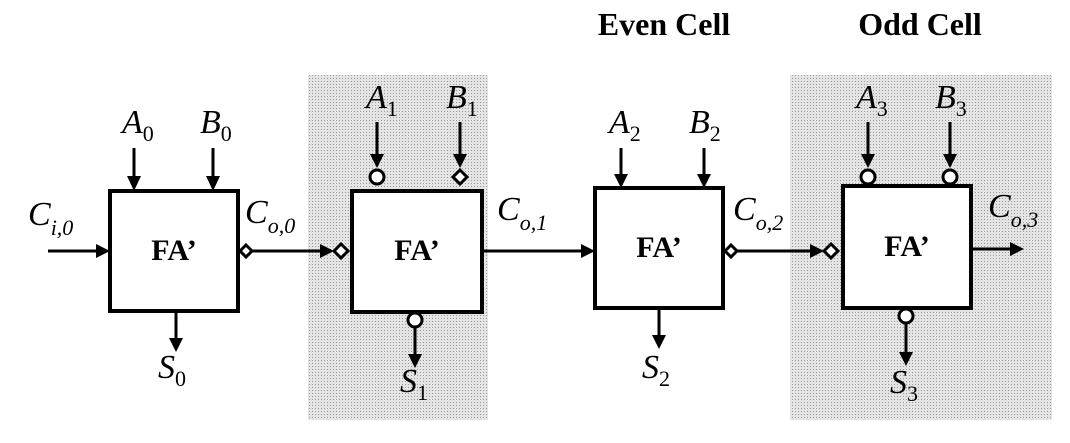 The width and height of the screenshot is (1070, 443). Describe the element at coordinates (216, 125) in the screenshot. I see `b0-label: B0` at that location.